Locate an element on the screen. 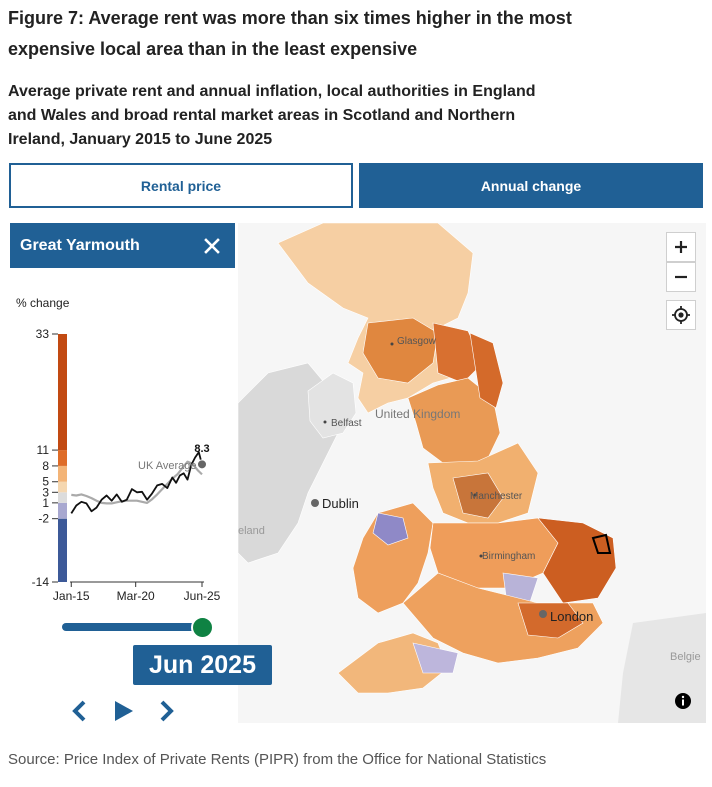 The height and width of the screenshot is (787, 712). date-slider-handle is located at coordinates (202, 627).